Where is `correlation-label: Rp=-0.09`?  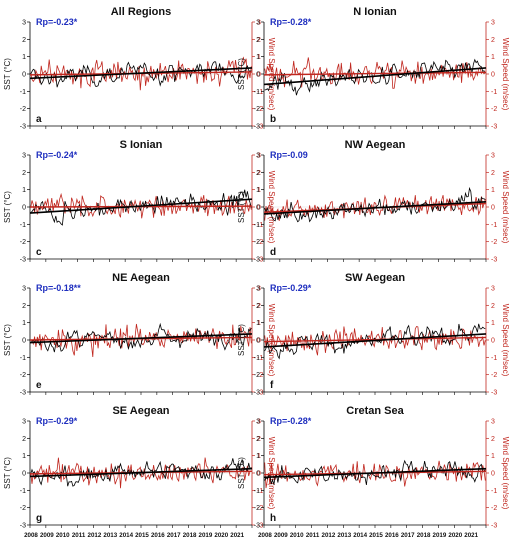
correlation-label: Rp=-0.09 is located at coordinates (289, 155).